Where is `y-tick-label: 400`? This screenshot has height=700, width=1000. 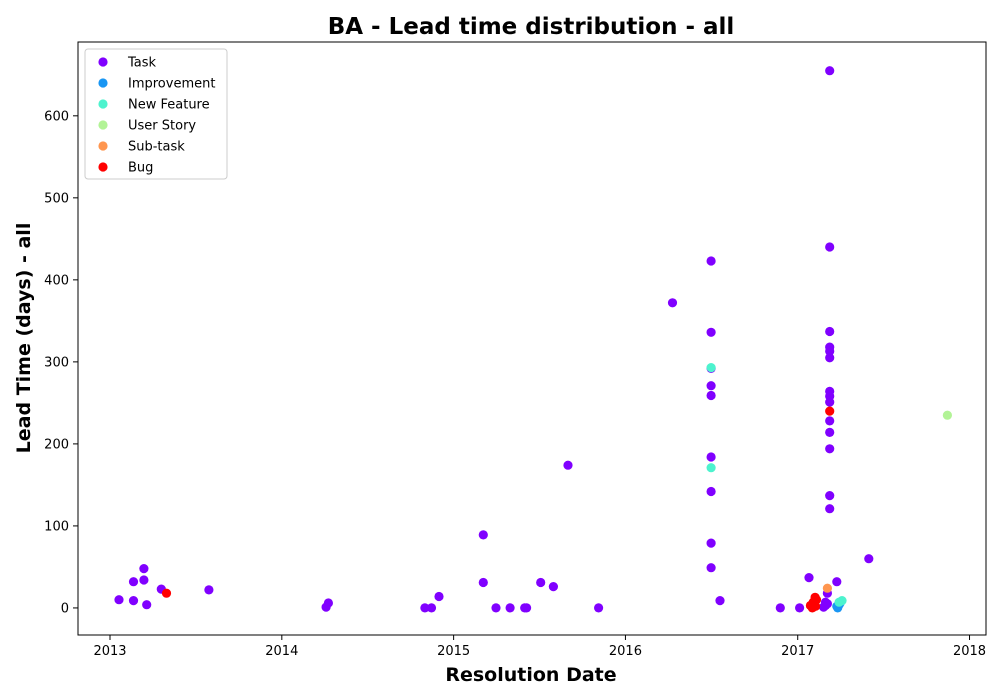 y-tick-label: 400 is located at coordinates (56, 280).